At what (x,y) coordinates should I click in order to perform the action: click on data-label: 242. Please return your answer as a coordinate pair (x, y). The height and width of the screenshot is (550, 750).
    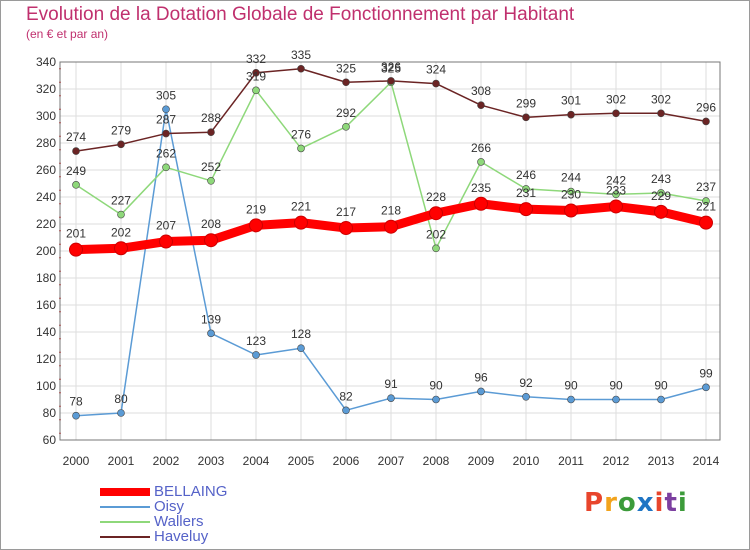
    Looking at the image, I should click on (616, 180).